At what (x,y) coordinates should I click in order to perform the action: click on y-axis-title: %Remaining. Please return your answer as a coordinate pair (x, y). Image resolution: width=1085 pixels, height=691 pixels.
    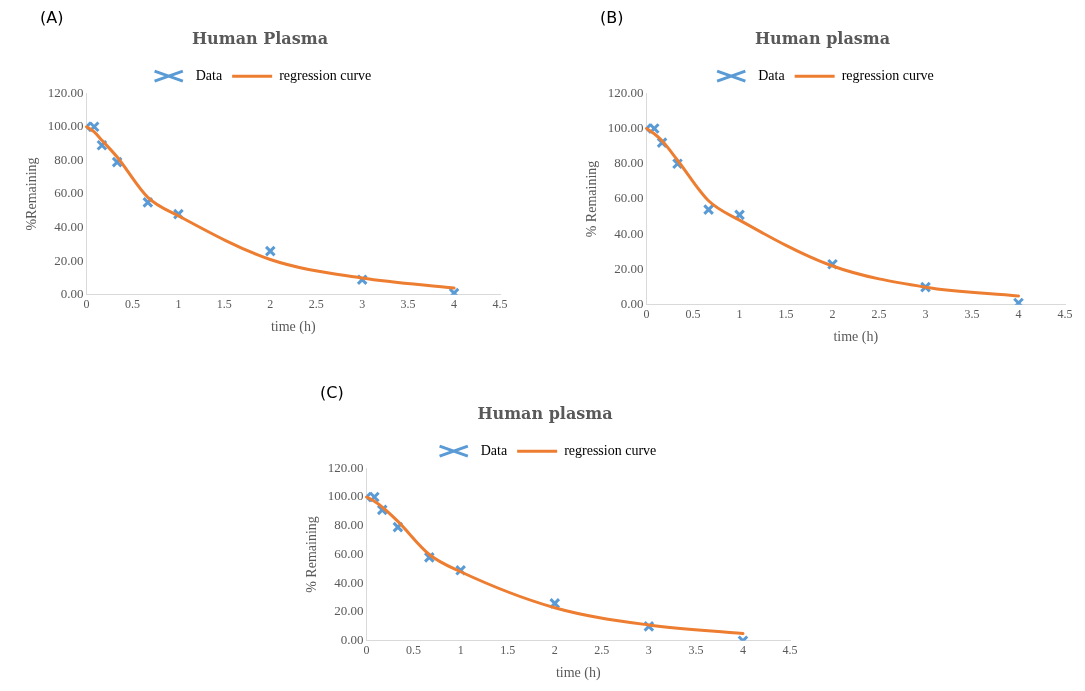
    Looking at the image, I should click on (32, 194).